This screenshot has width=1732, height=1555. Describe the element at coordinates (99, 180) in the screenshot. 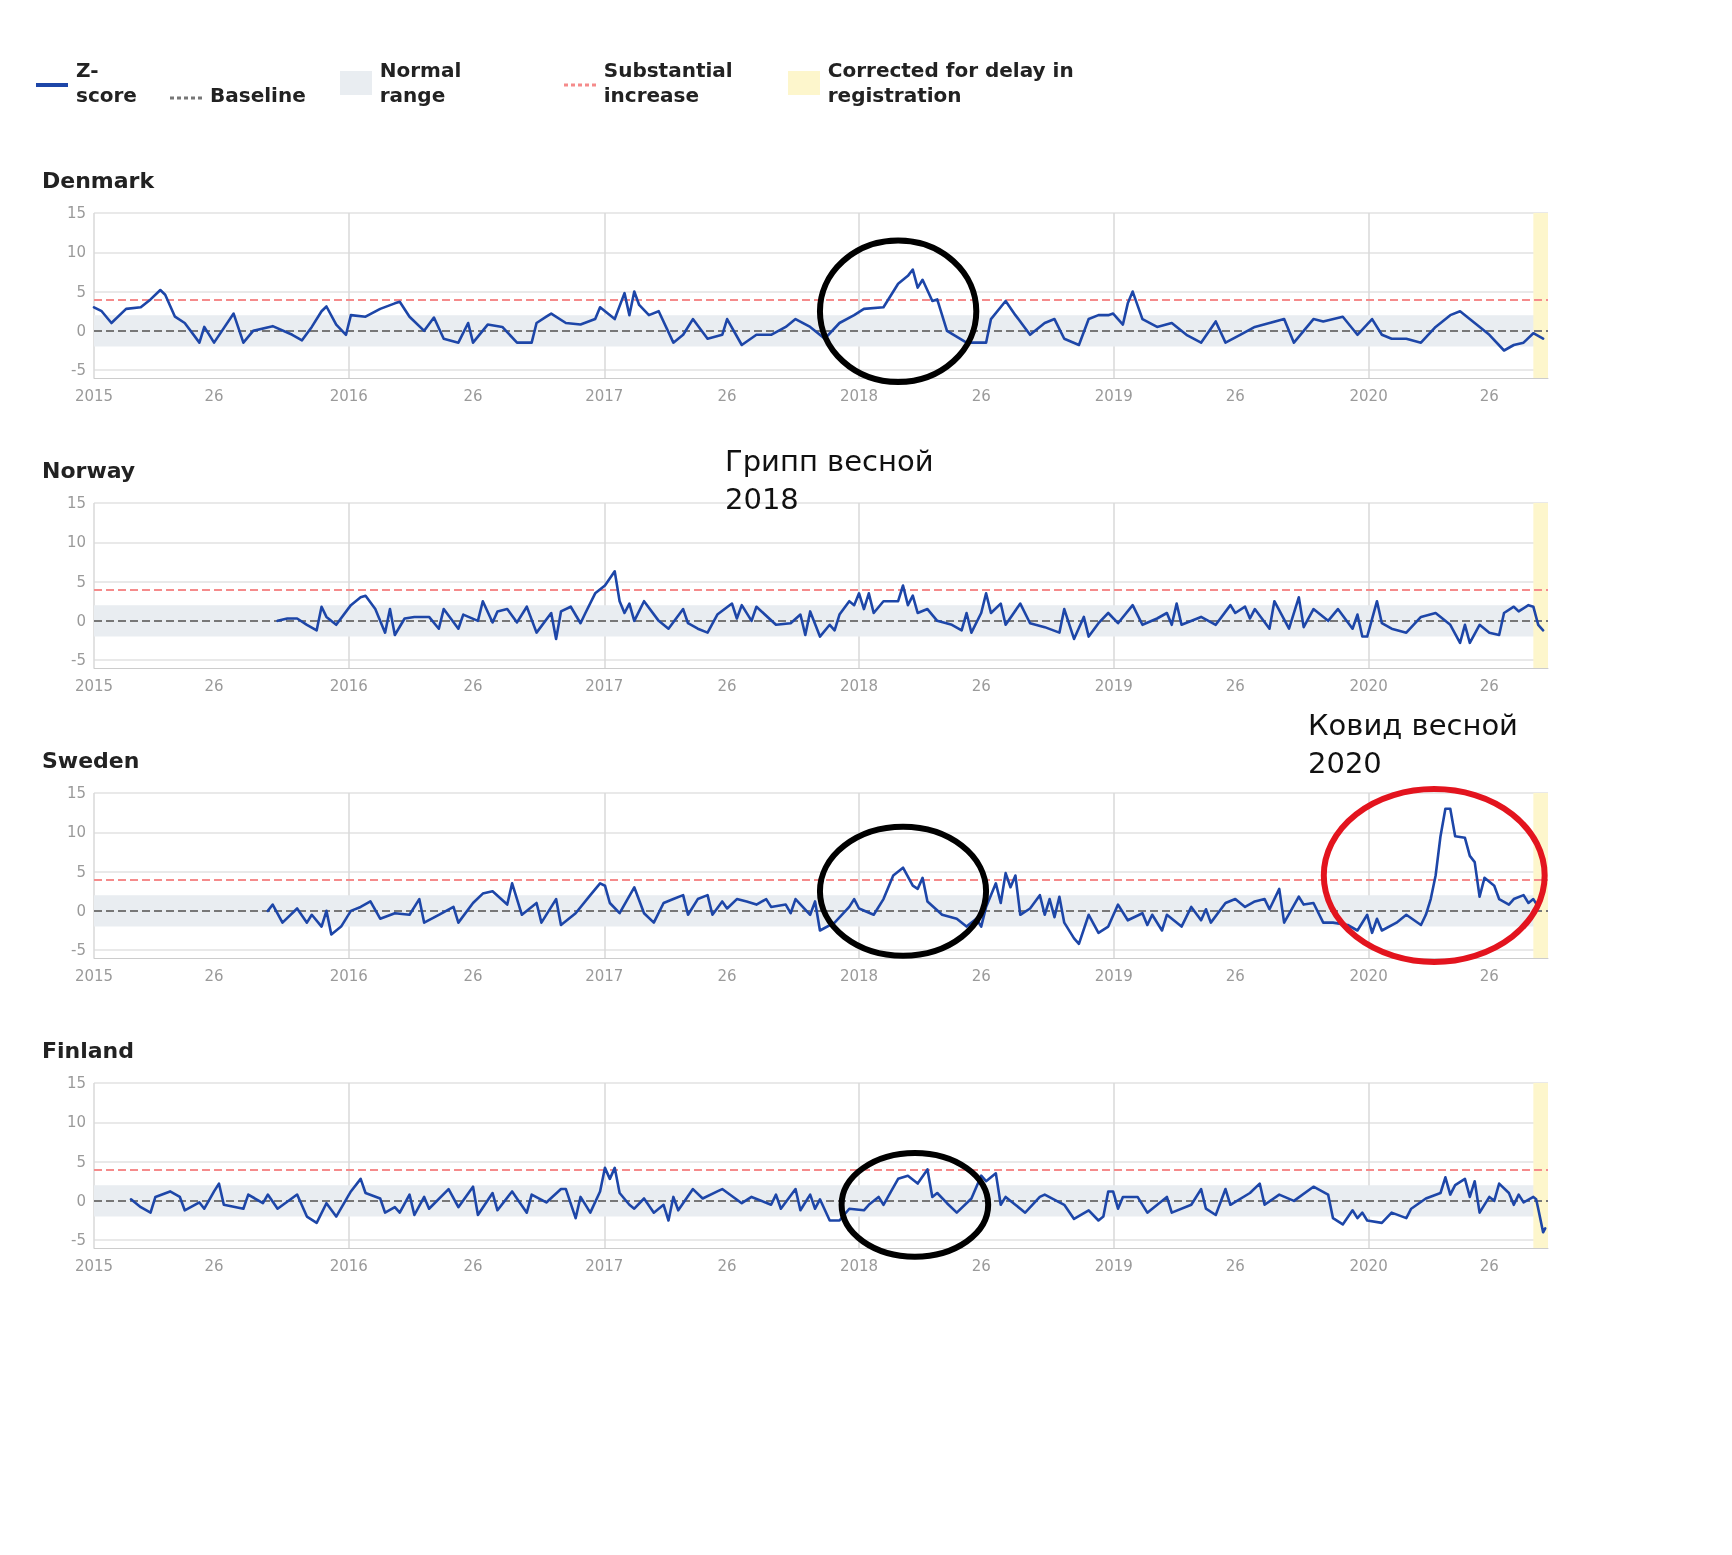

I see `chart-title: Denmark` at that location.